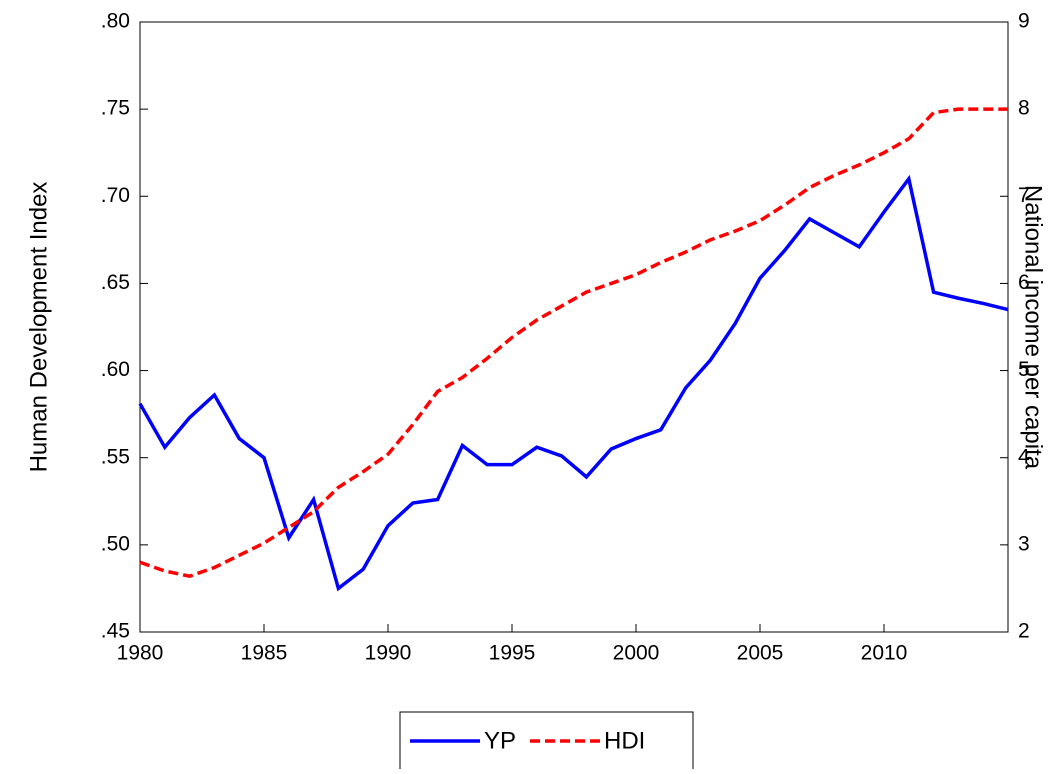 Image resolution: width=1061 pixels, height=774 pixels. Describe the element at coordinates (1024, 456) in the screenshot. I see `y2-tick-label: 4` at that location.